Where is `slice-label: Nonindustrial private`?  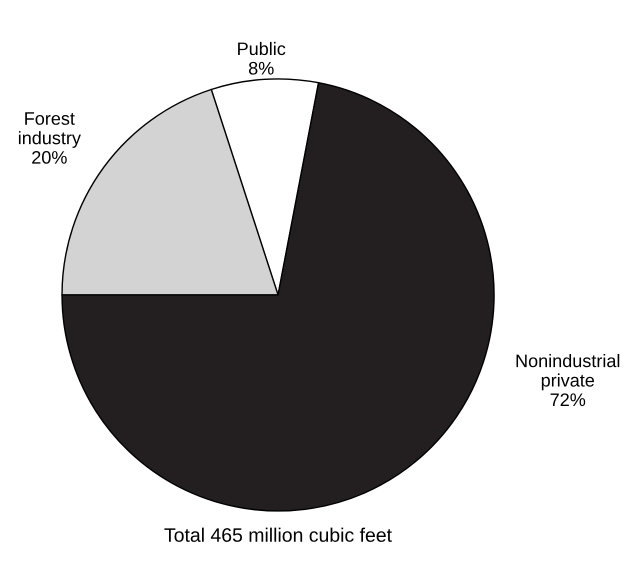
slice-label: Nonindustrial private is located at coordinates (568, 372).